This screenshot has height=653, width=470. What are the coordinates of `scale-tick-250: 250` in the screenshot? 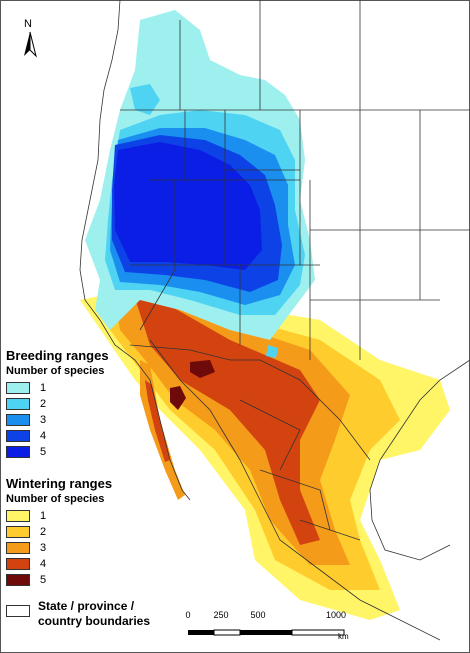 It's located at (221, 615).